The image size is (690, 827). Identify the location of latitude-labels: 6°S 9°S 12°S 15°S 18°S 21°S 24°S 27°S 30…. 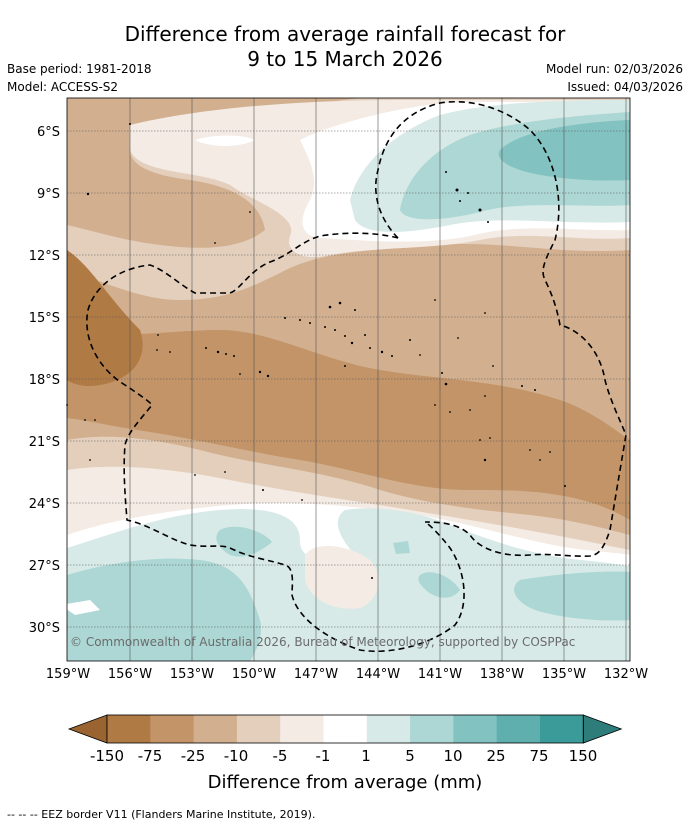
(44, 380).